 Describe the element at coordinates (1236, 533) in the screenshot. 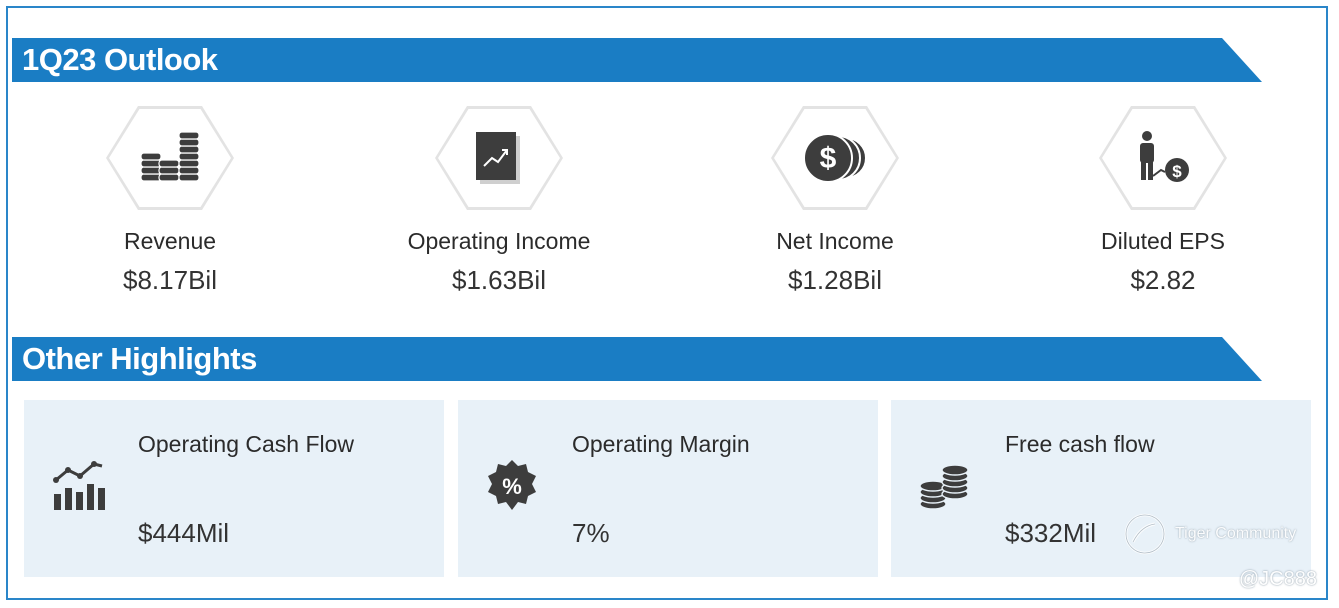

I see `watermark-brand: Tiger Community` at that location.